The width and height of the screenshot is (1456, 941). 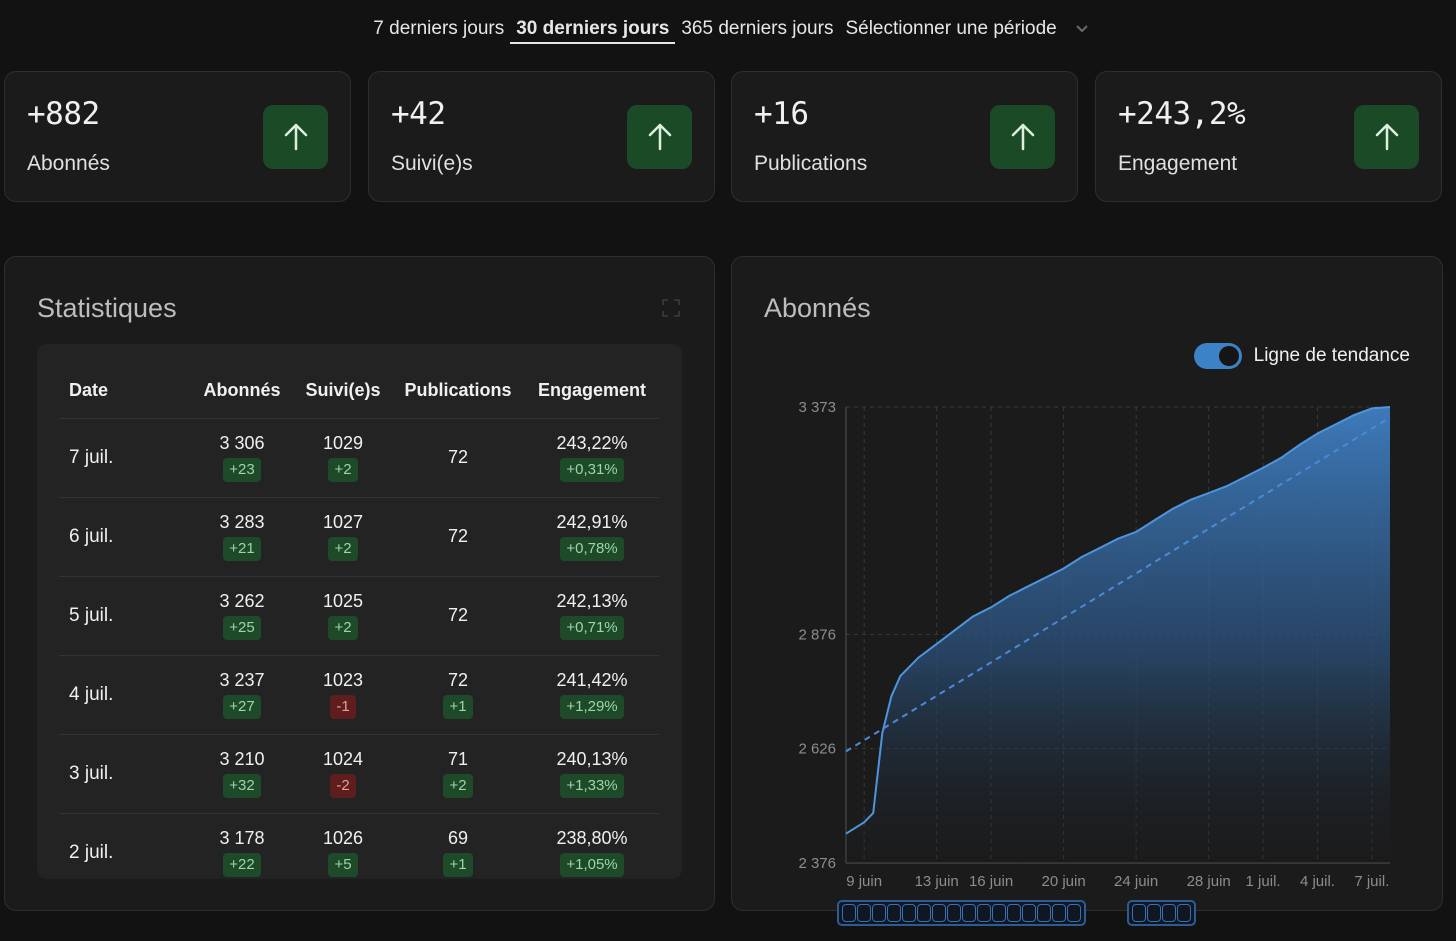 What do you see at coordinates (671, 310) in the screenshot?
I see `expand-icon` at bounding box center [671, 310].